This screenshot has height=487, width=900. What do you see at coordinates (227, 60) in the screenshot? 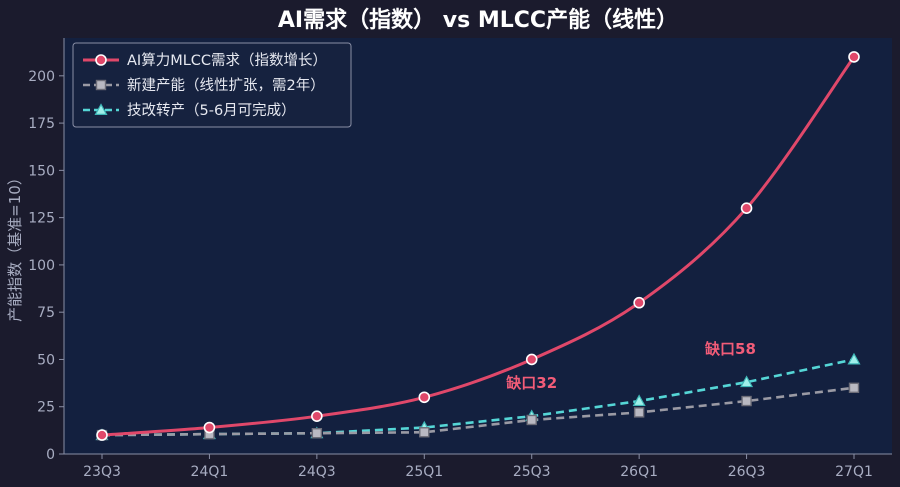
I see `legend-label: AI算力MLCC需求（指数增长）` at bounding box center [227, 60].